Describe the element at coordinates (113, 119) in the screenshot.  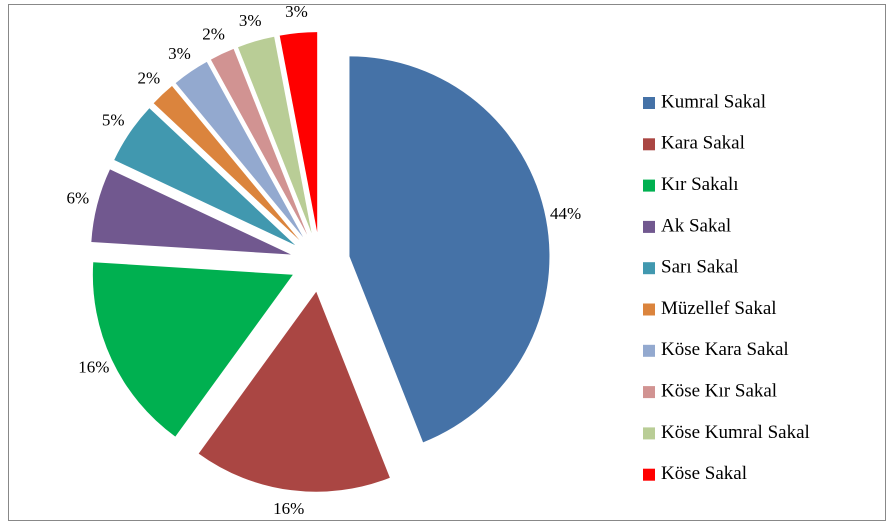
I see `data-label: 5%` at that location.